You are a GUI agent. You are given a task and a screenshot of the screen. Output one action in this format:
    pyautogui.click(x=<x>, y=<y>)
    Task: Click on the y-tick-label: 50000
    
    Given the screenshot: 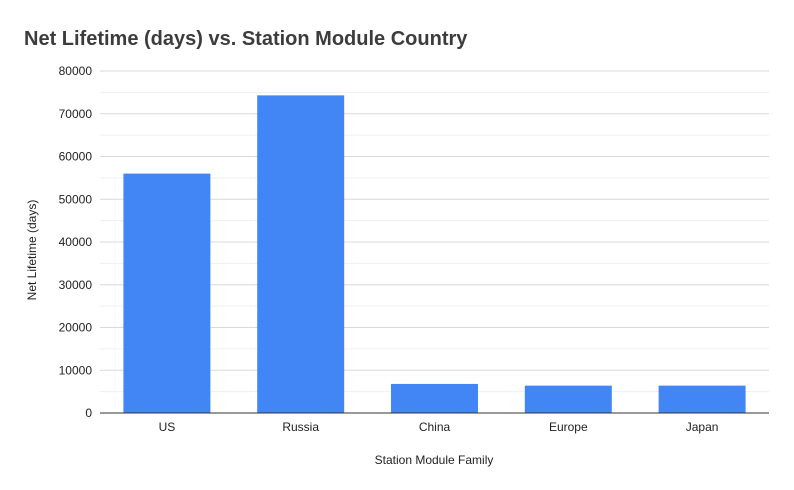 What is the action you would take?
    pyautogui.click(x=76, y=199)
    